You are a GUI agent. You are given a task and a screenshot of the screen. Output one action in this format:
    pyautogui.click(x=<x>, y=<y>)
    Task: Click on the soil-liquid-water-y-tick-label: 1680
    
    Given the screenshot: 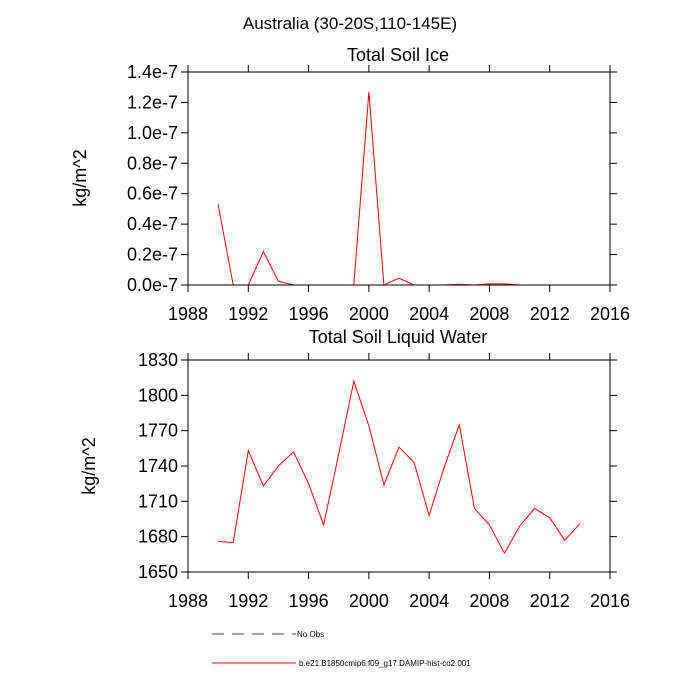 What is the action you would take?
    pyautogui.click(x=158, y=537)
    